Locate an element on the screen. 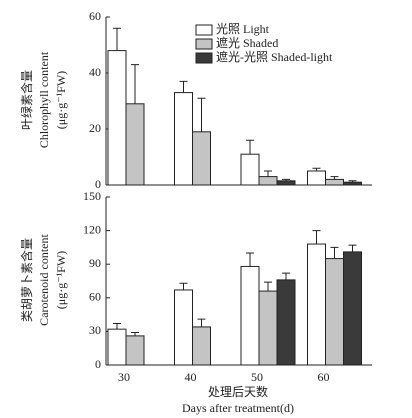  legend-label: 遮光-光照 Shaded-light is located at coordinates (274, 56).